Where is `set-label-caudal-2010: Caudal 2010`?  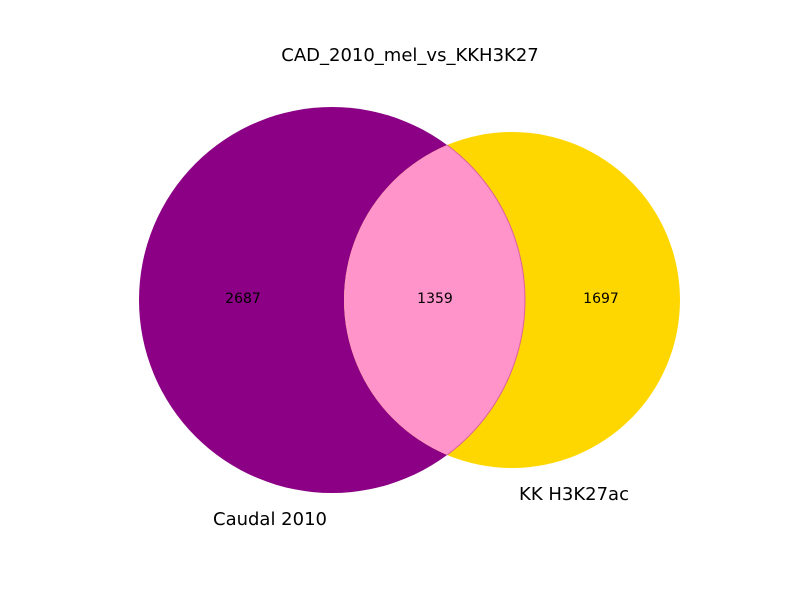 set-label-caudal-2010: Caudal 2010 is located at coordinates (270, 519).